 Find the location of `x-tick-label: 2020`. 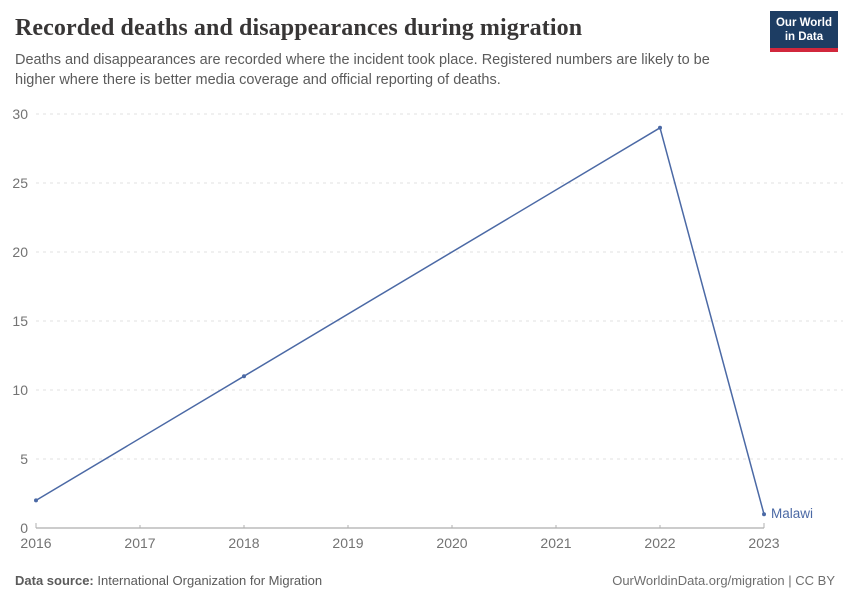

x-tick-label: 2020 is located at coordinates (451, 543).